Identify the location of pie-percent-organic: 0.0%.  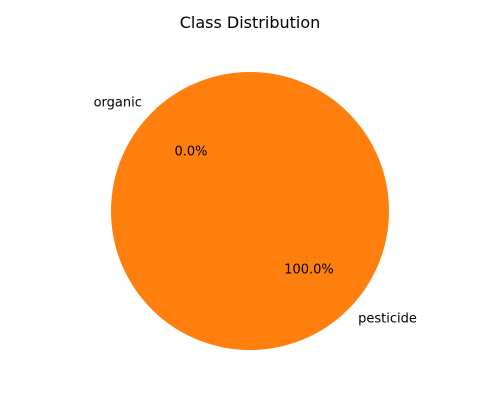
(191, 152).